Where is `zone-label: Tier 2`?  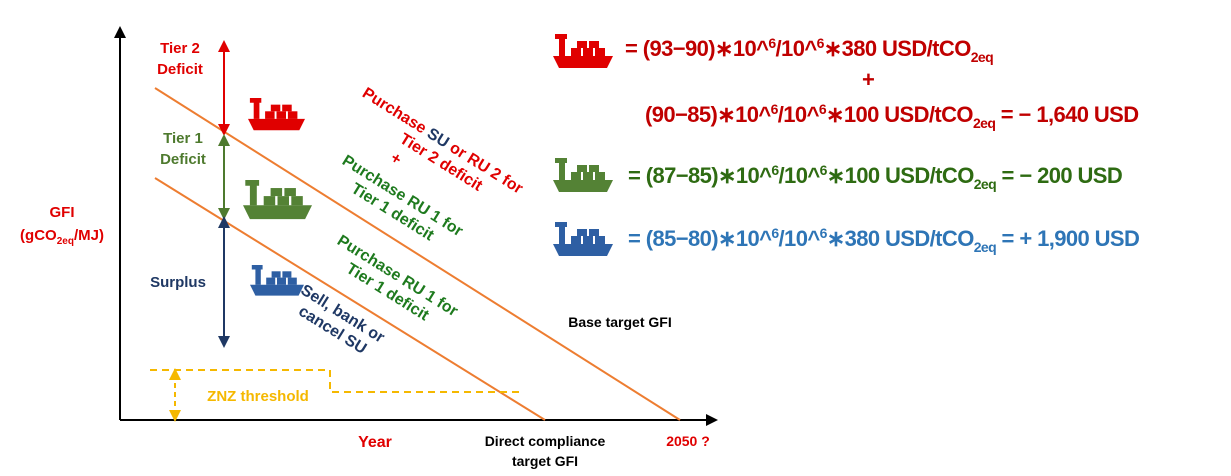
zone-label: Tier 2 is located at coordinates (180, 48).